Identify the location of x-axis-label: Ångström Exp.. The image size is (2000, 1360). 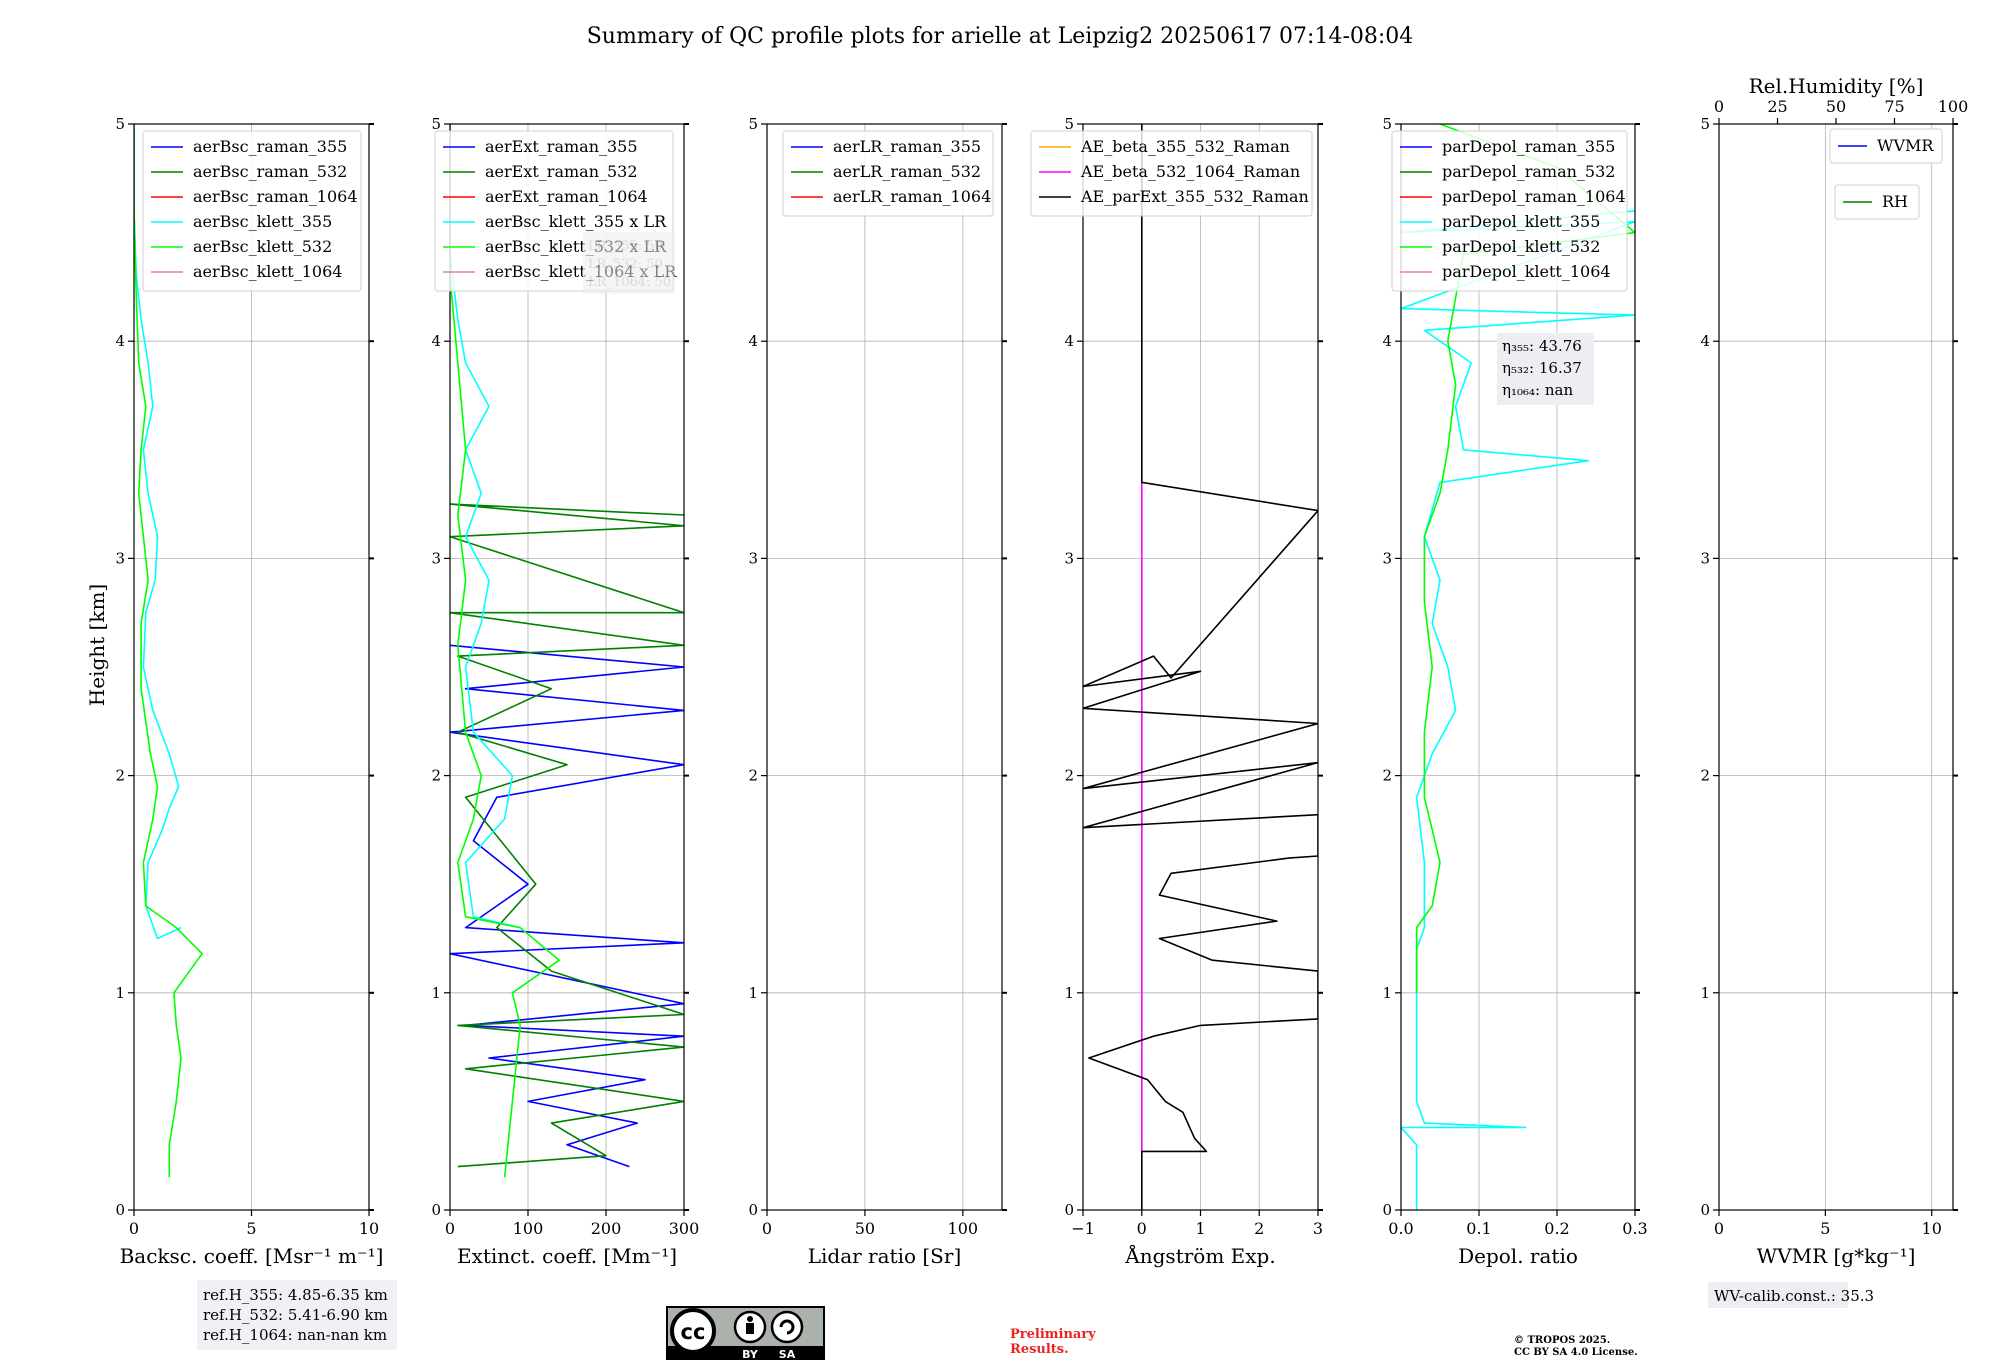
(1199, 1255).